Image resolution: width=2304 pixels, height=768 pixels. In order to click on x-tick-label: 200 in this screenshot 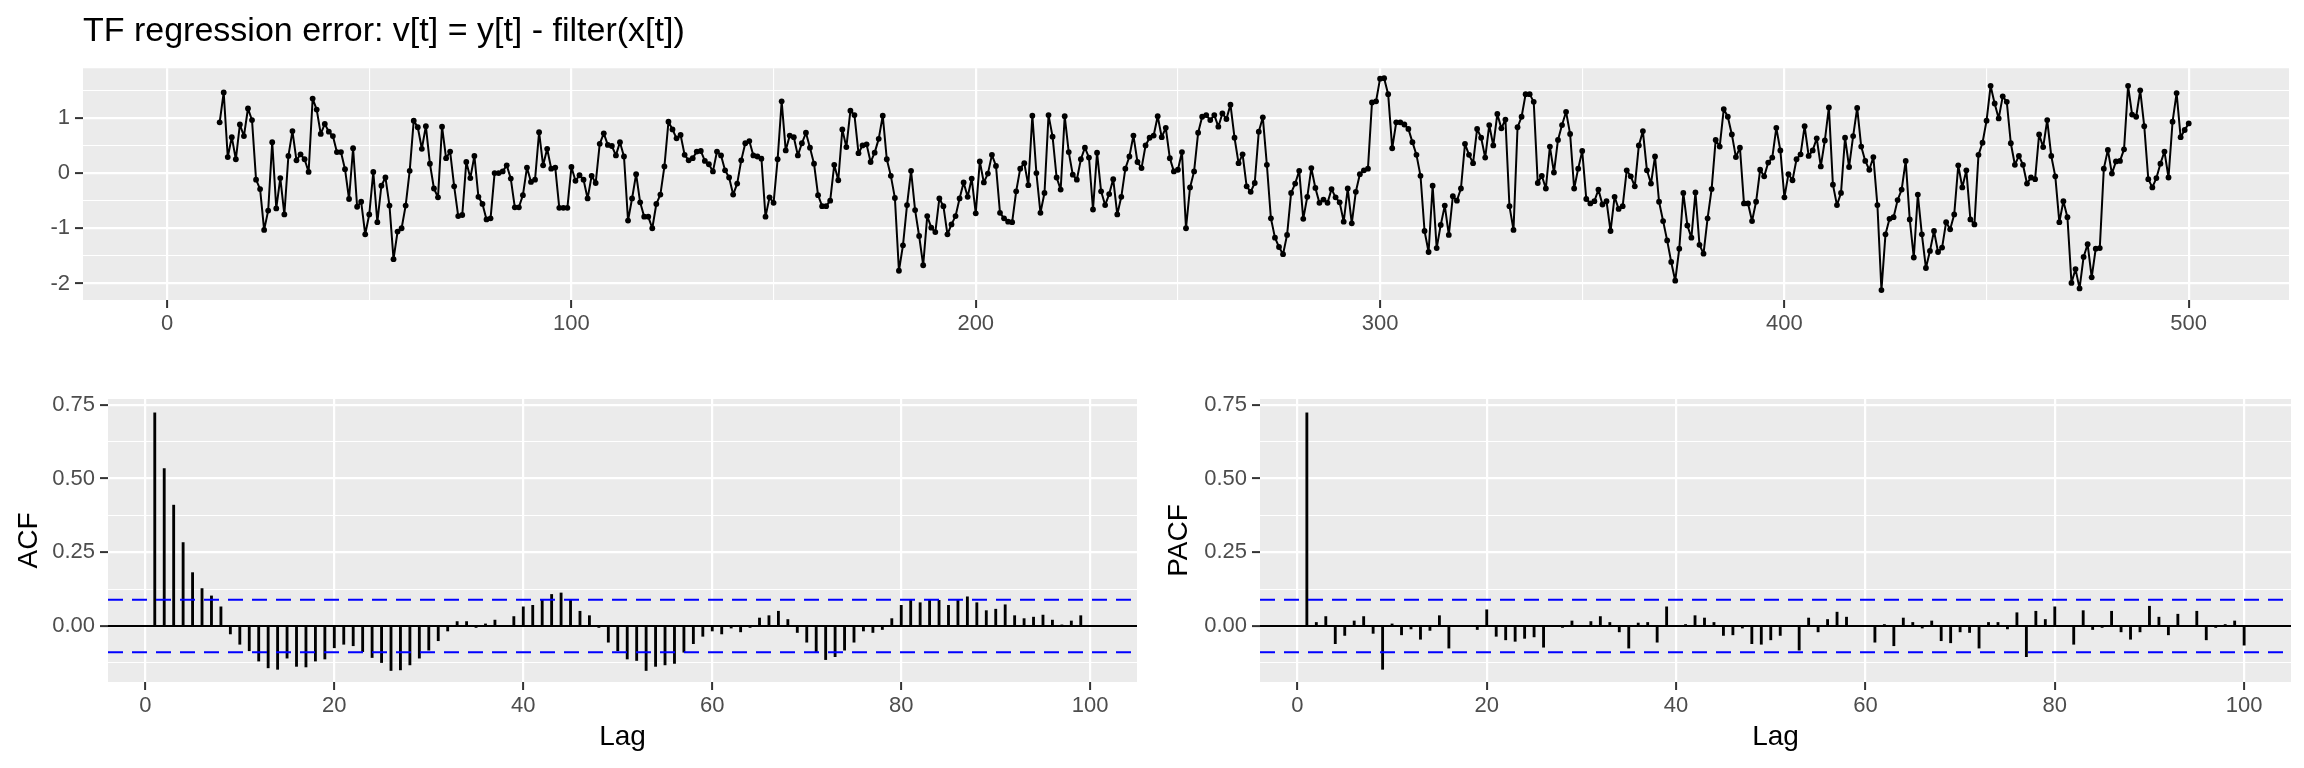, I will do `click(976, 323)`.